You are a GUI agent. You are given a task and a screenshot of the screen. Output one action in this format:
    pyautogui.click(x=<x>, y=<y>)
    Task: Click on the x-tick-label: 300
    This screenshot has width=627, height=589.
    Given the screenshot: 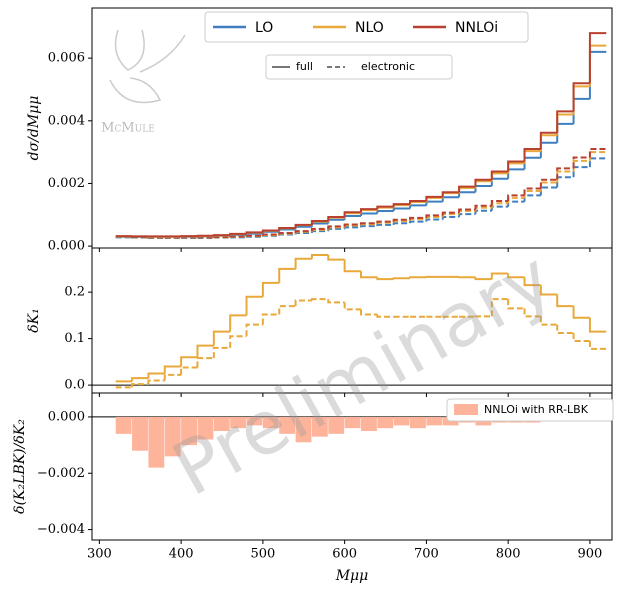 What is the action you would take?
    pyautogui.click(x=99, y=554)
    